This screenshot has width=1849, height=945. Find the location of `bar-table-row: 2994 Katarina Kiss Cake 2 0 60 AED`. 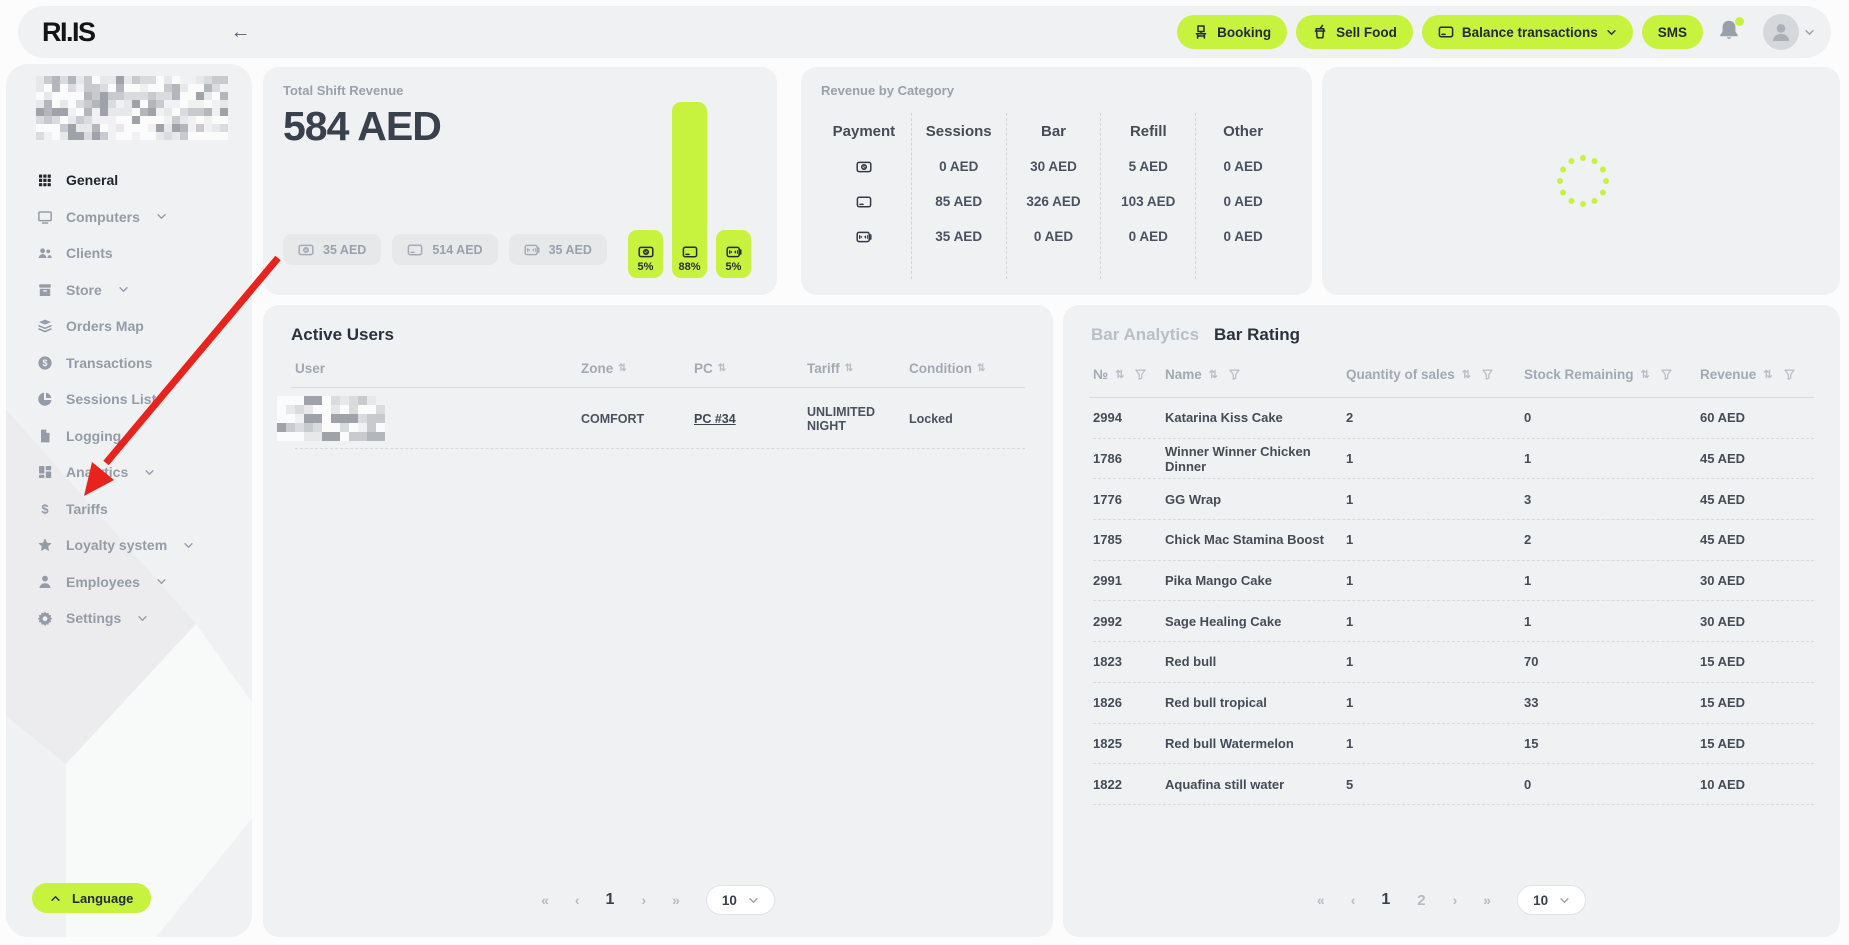

bar-table-row: 2994 Katarina Kiss Cake 2 0 60 AED is located at coordinates (1453, 418).